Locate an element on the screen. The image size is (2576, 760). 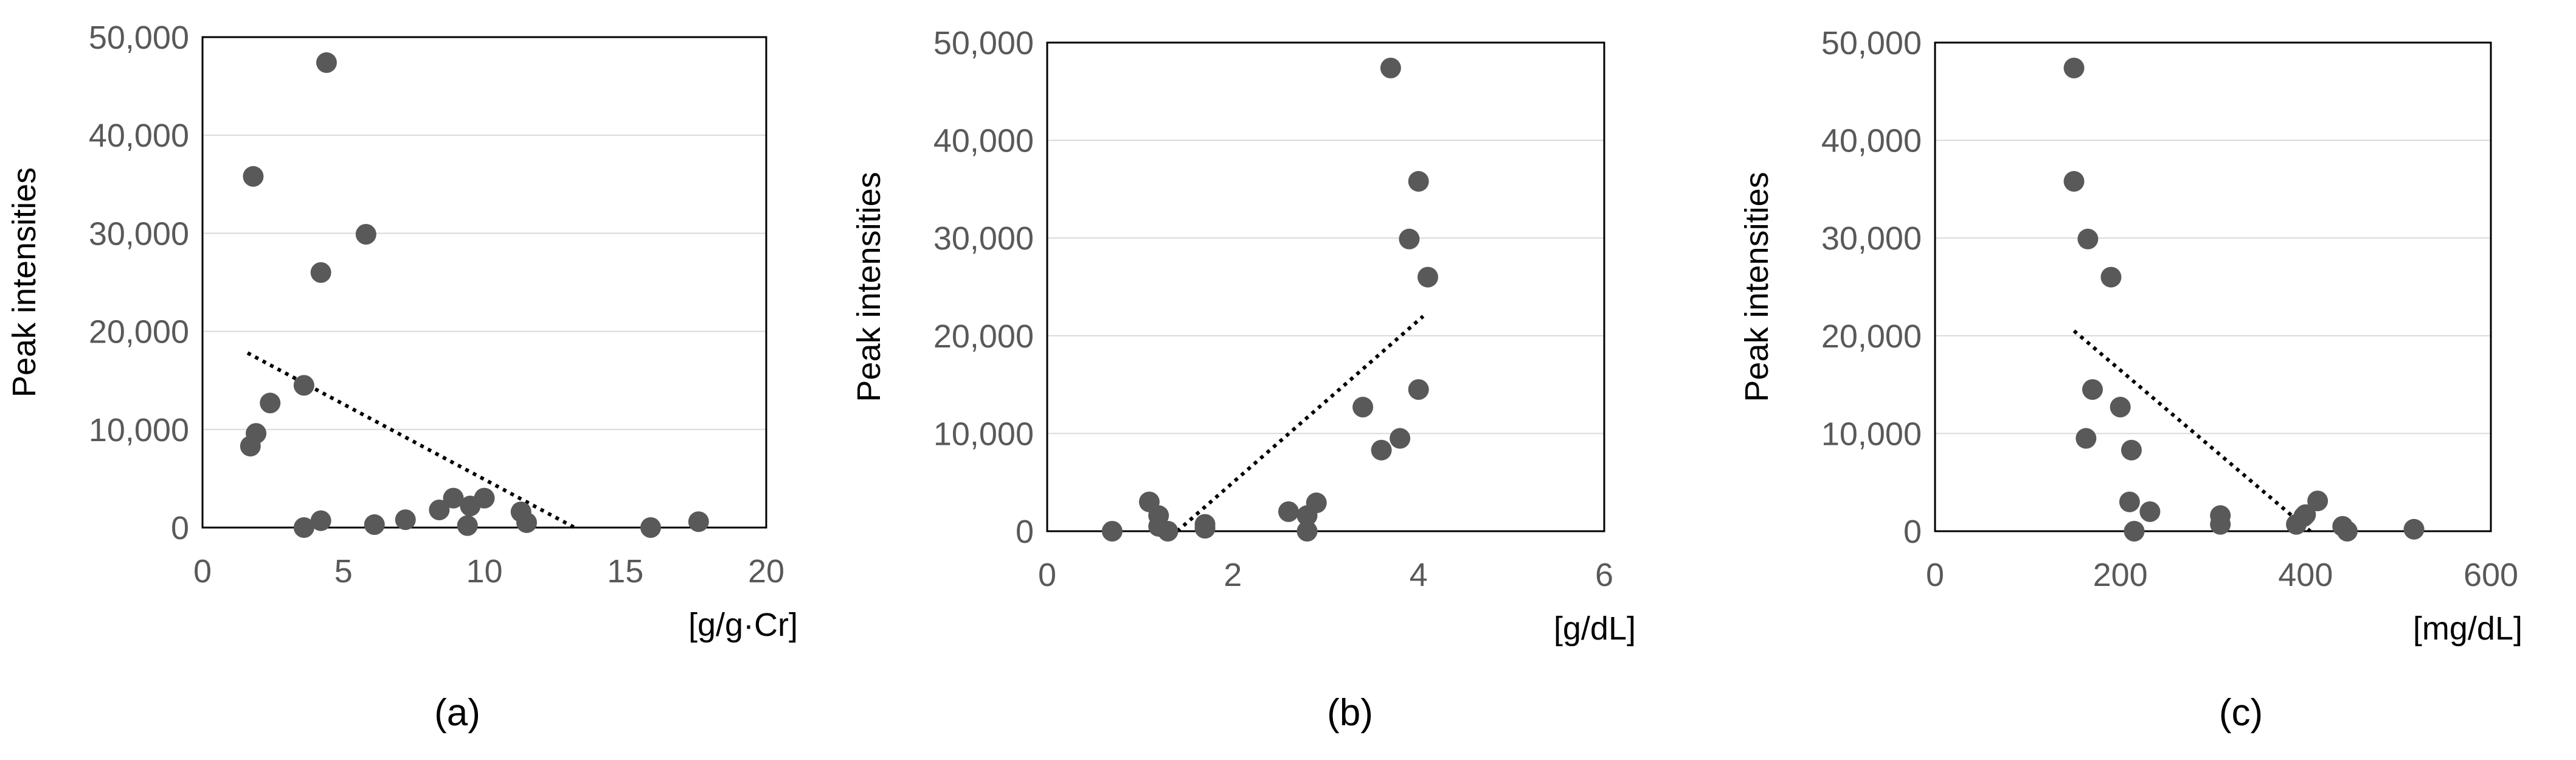
x-tick-label: 400 is located at coordinates (2305, 575).